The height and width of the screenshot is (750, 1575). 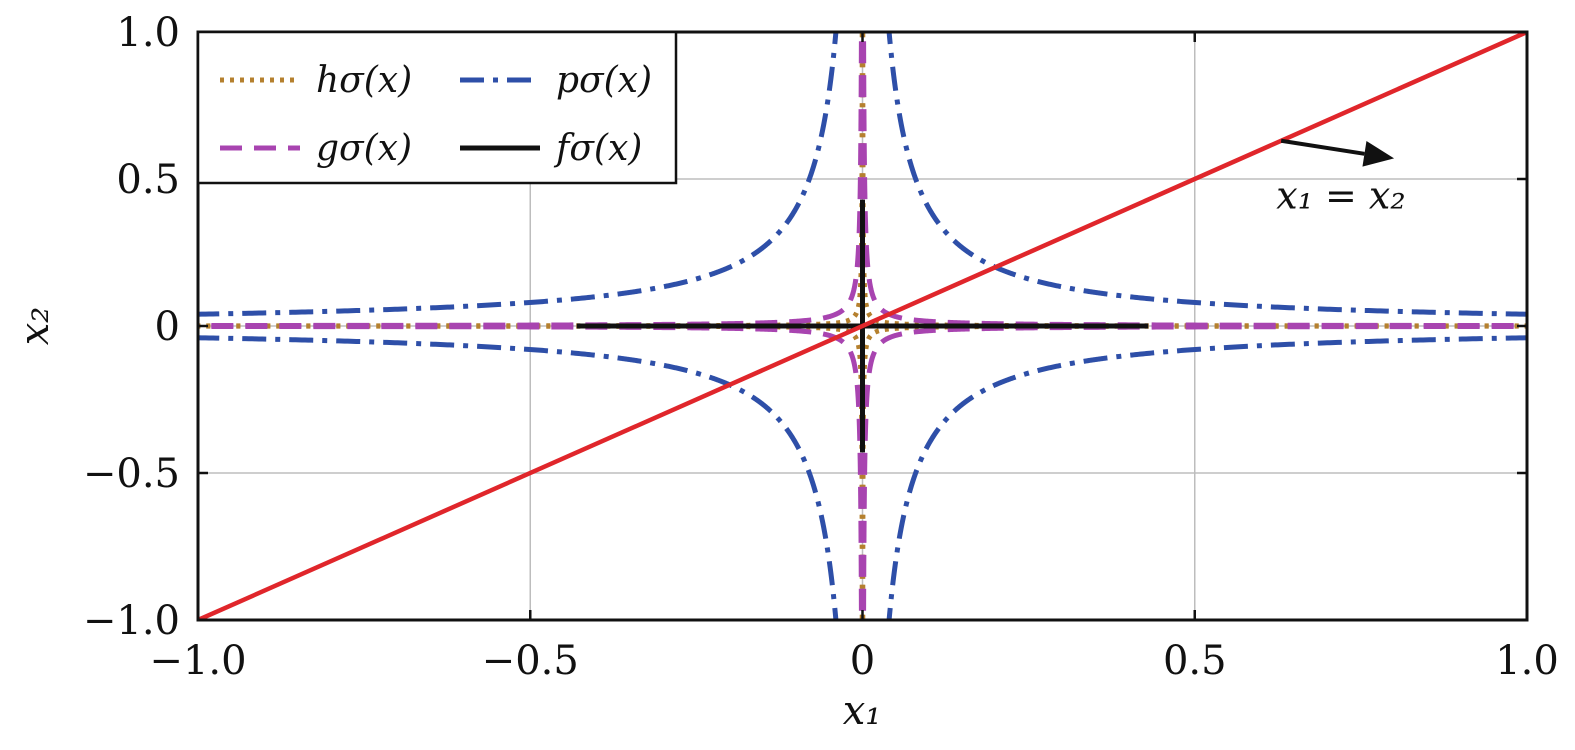 I want to click on annotation-arrow, so click(x=1322, y=147).